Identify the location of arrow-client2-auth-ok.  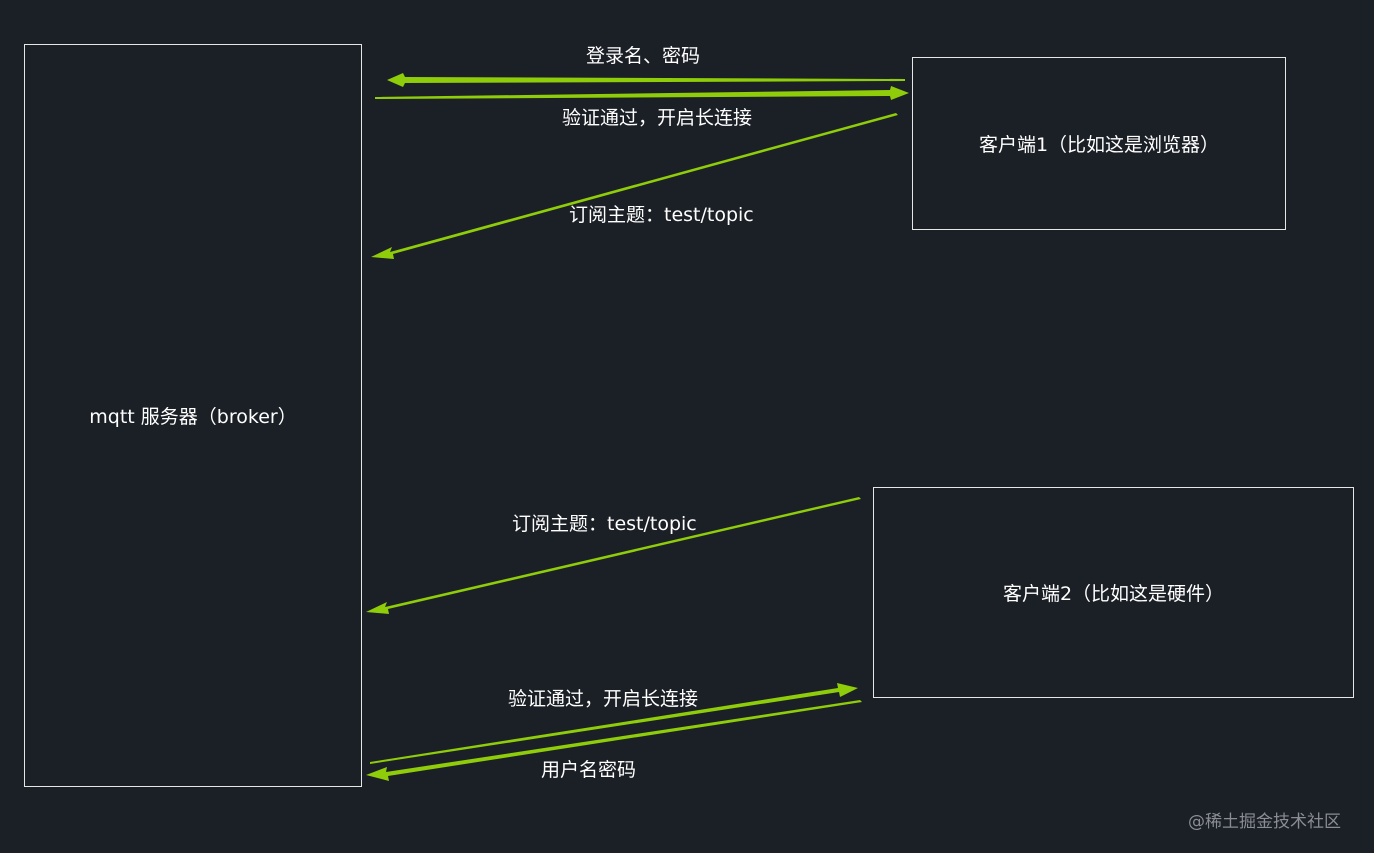
(614, 723).